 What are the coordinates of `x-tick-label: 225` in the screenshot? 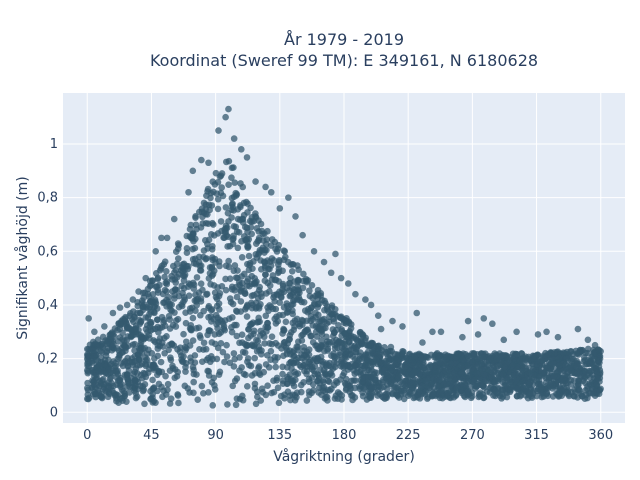 It's located at (408, 435).